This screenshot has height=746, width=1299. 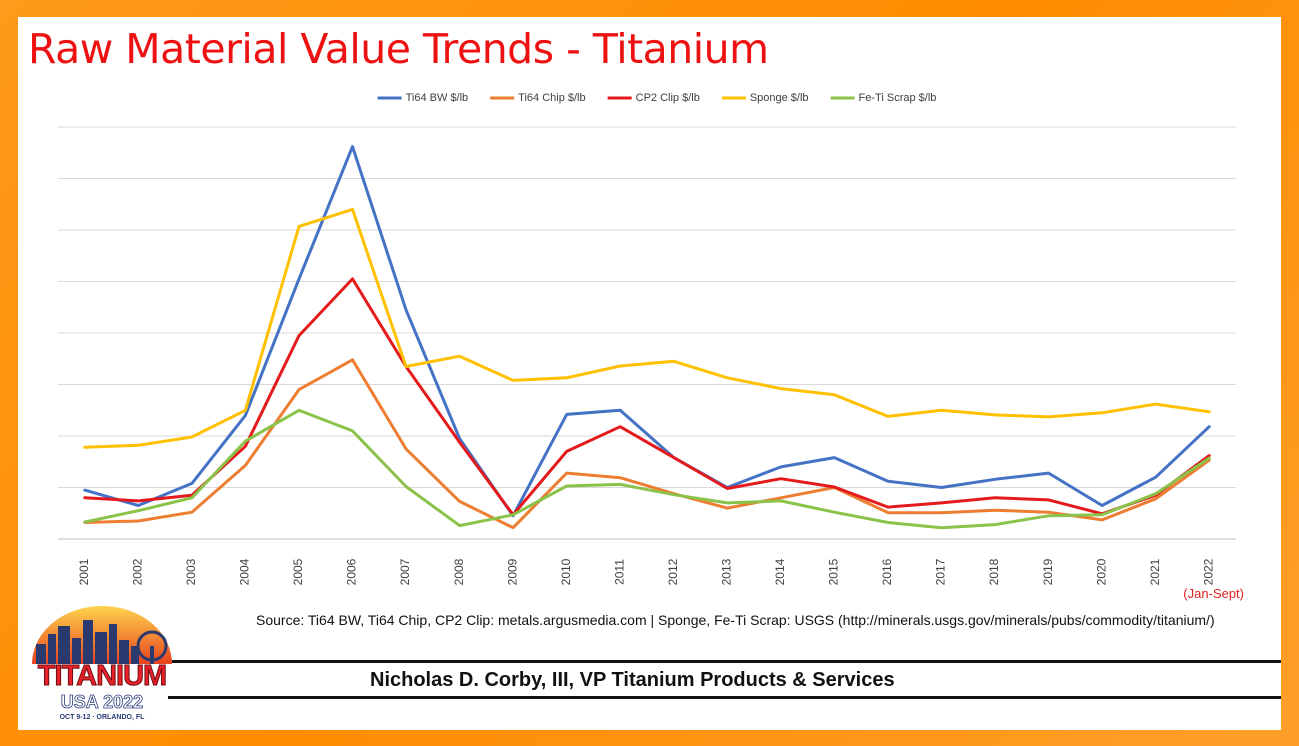 I want to click on legend-label: CP2 Clip $/lb, so click(x=668, y=98).